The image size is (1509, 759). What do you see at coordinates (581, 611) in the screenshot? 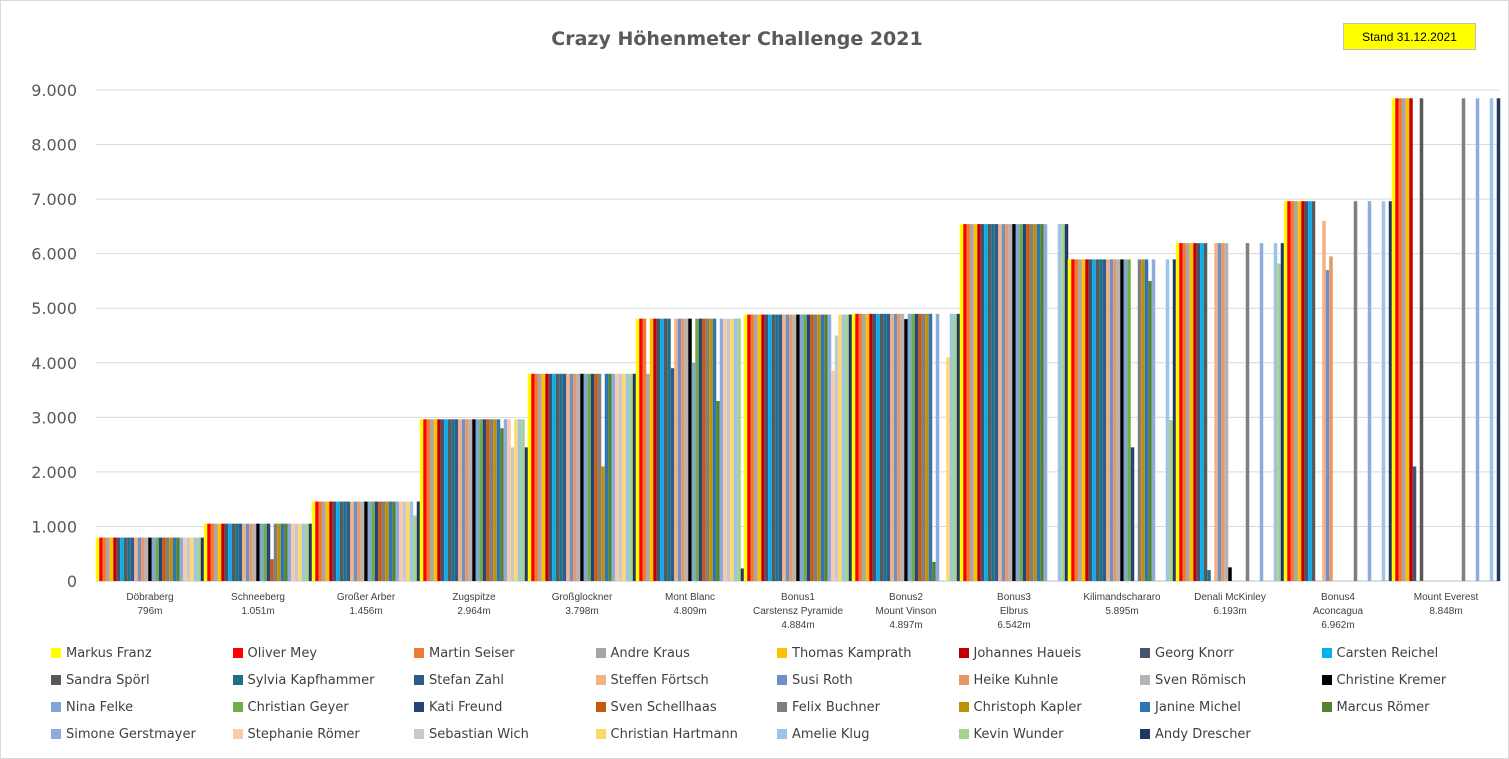
I see `x-category-label: 3.798m` at bounding box center [581, 611].